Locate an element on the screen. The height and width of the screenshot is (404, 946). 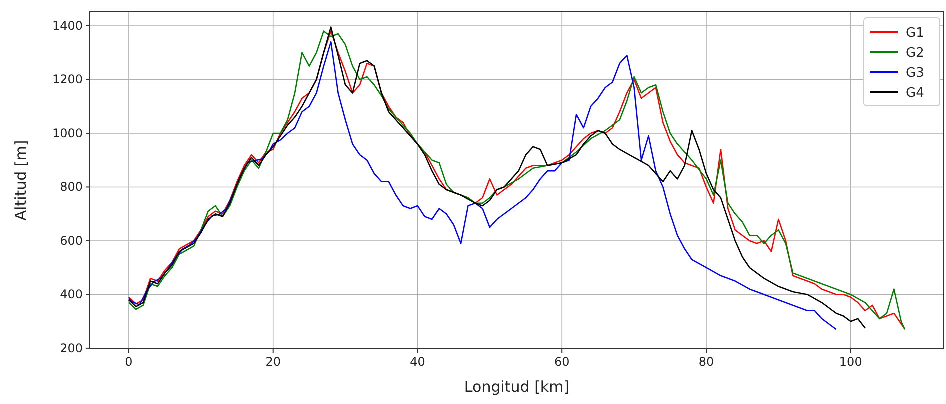
legend-label: G2 is located at coordinates (915, 53).